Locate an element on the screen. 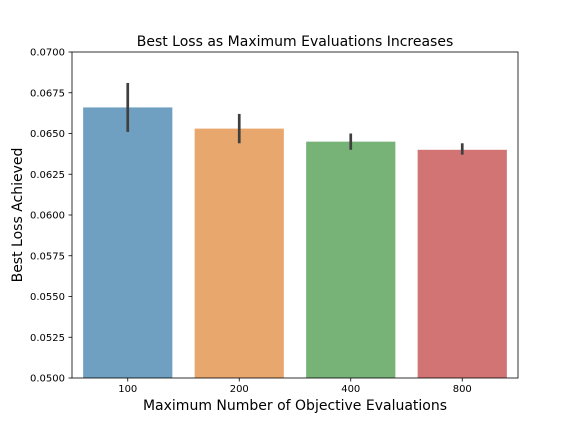 The height and width of the screenshot is (432, 576). y-tick-label-0.0575: 0.0575 is located at coordinates (47, 256).